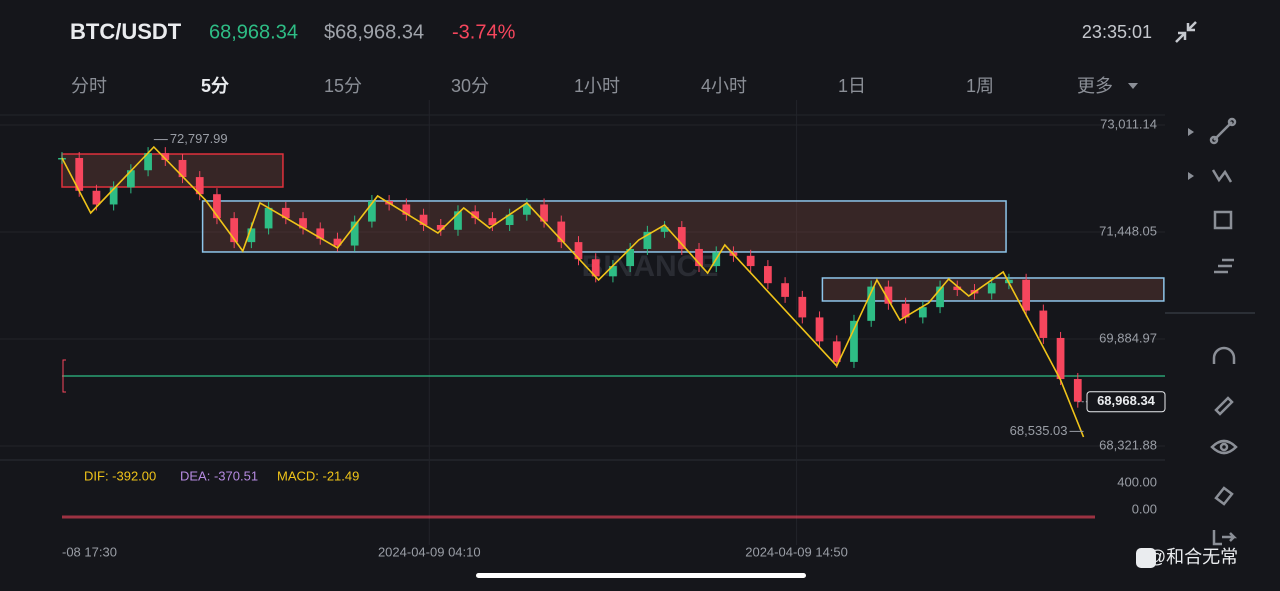 The height and width of the screenshot is (591, 1280). I want to click on interval-tab: 更多, so click(1095, 86).